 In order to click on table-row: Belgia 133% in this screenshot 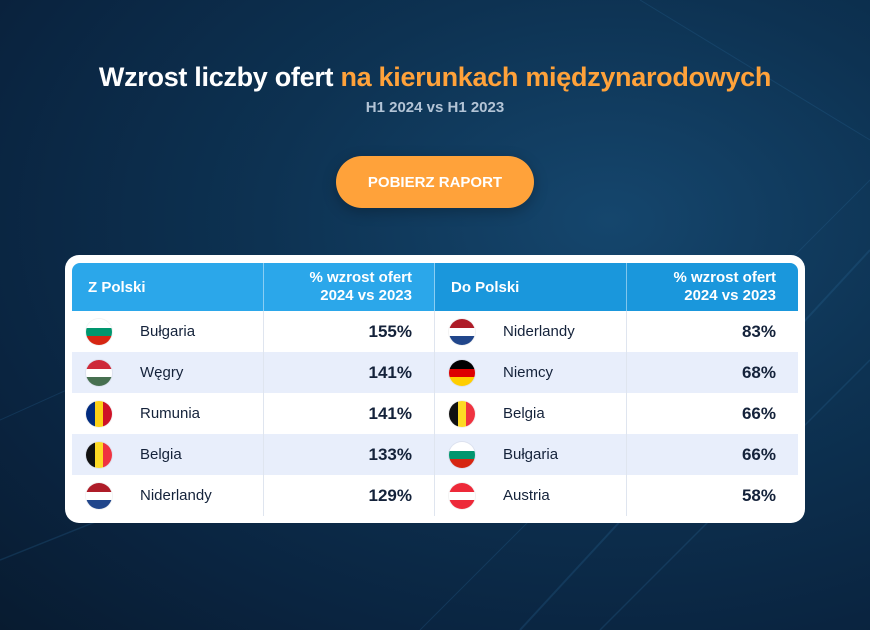, I will do `click(253, 454)`.